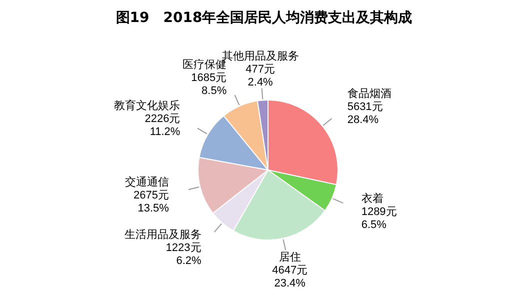  What do you see at coordinates (163, 235) in the screenshot?
I see `slice-label: 生活用品及服务` at bounding box center [163, 235].